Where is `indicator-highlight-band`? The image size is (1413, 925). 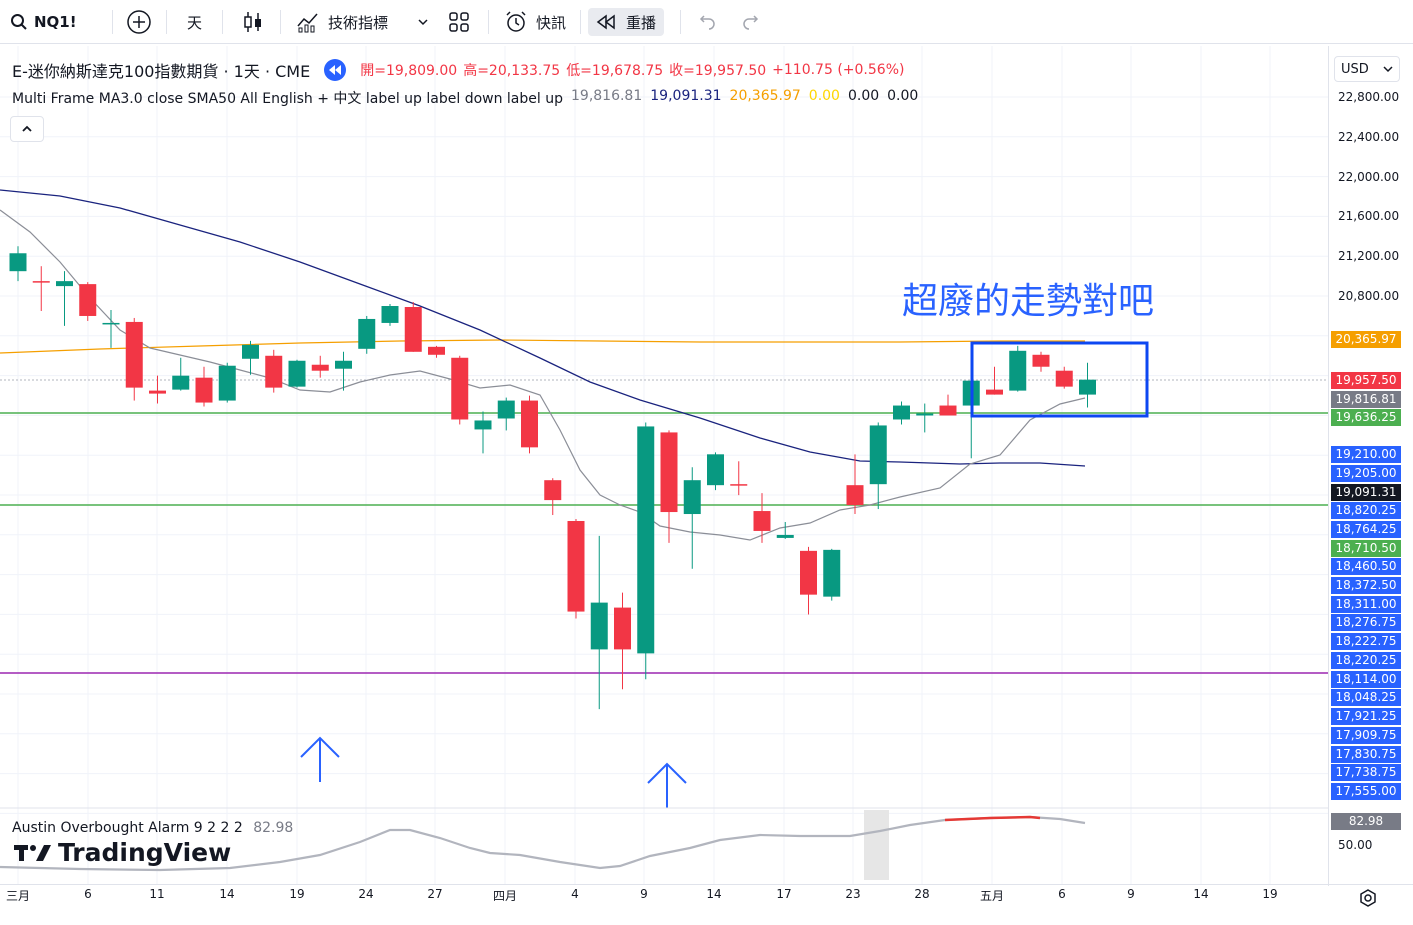
indicator-highlight-band is located at coordinates (876, 845).